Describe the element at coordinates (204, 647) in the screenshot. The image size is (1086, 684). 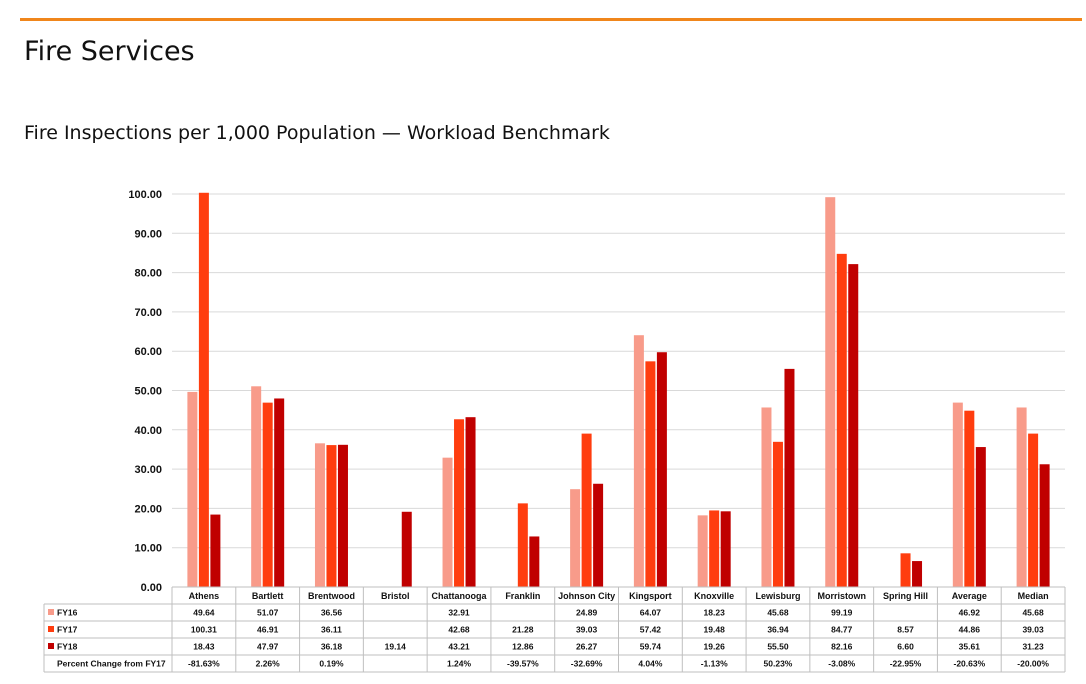
I see `table-cell: 18.43` at that location.